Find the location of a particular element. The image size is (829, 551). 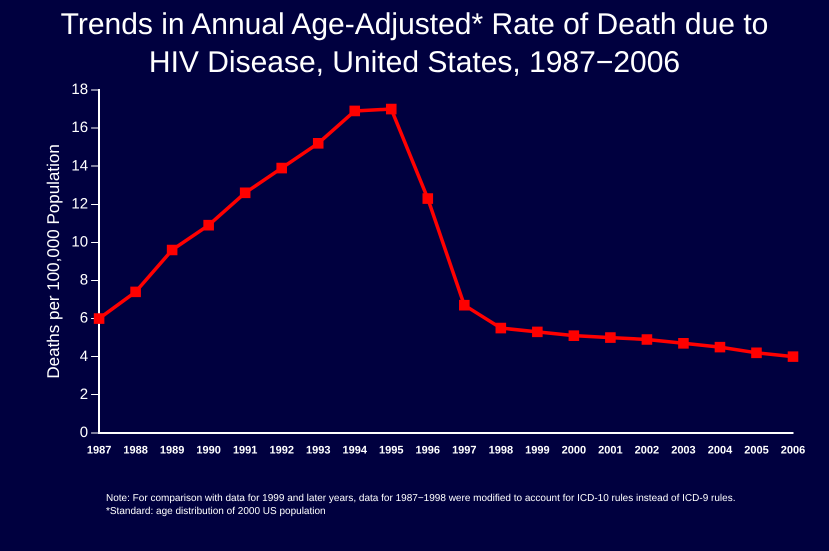

x-tick-label: 1994 is located at coordinates (355, 450).